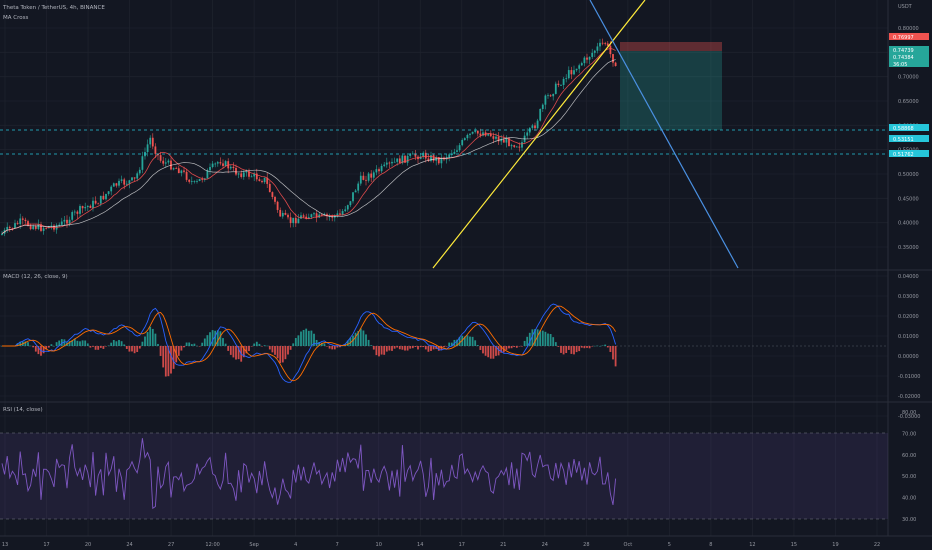  I want to click on macd-axis-label: 0.00000, so click(908, 357).